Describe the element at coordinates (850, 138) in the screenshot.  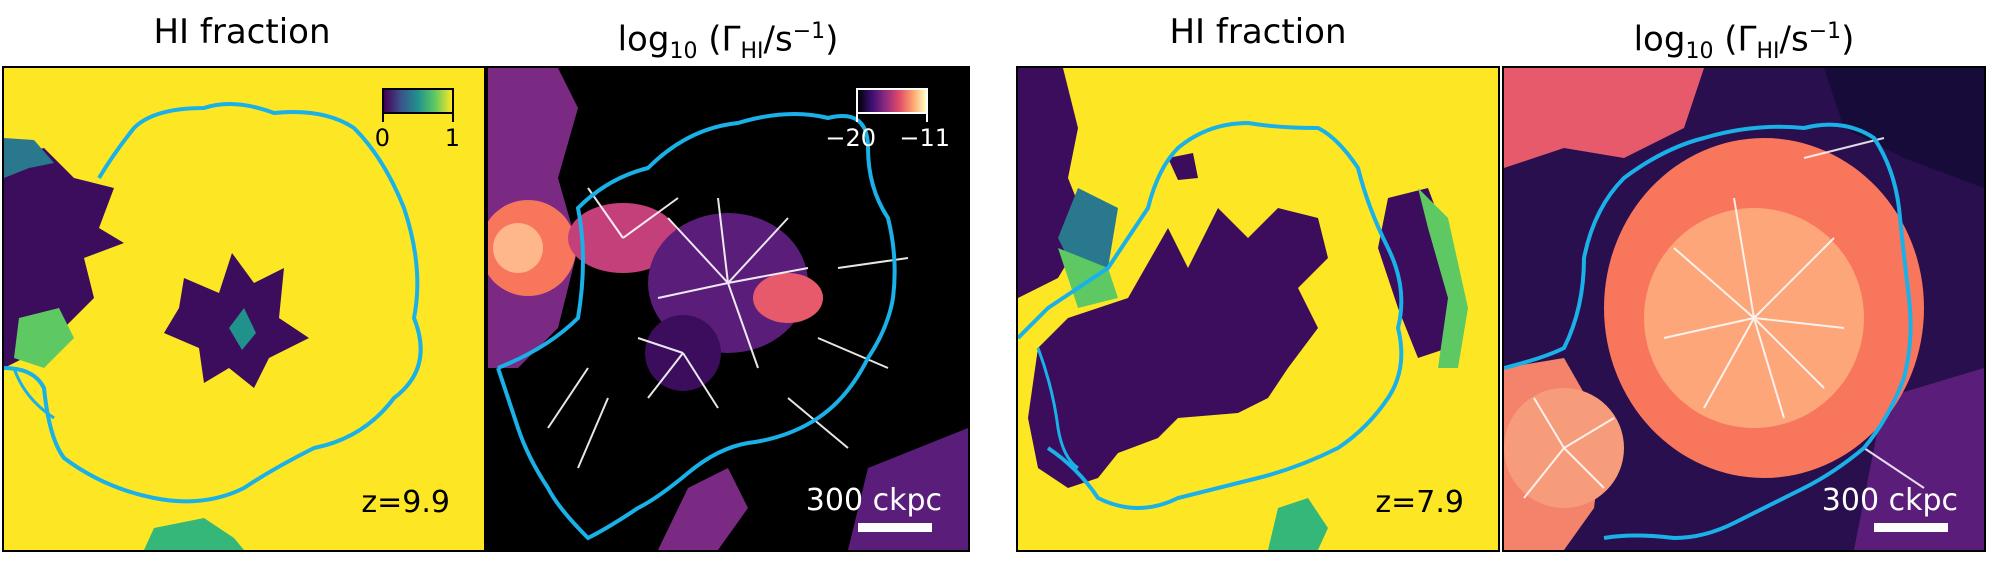
I see `colorbar-min-label: −20` at that location.